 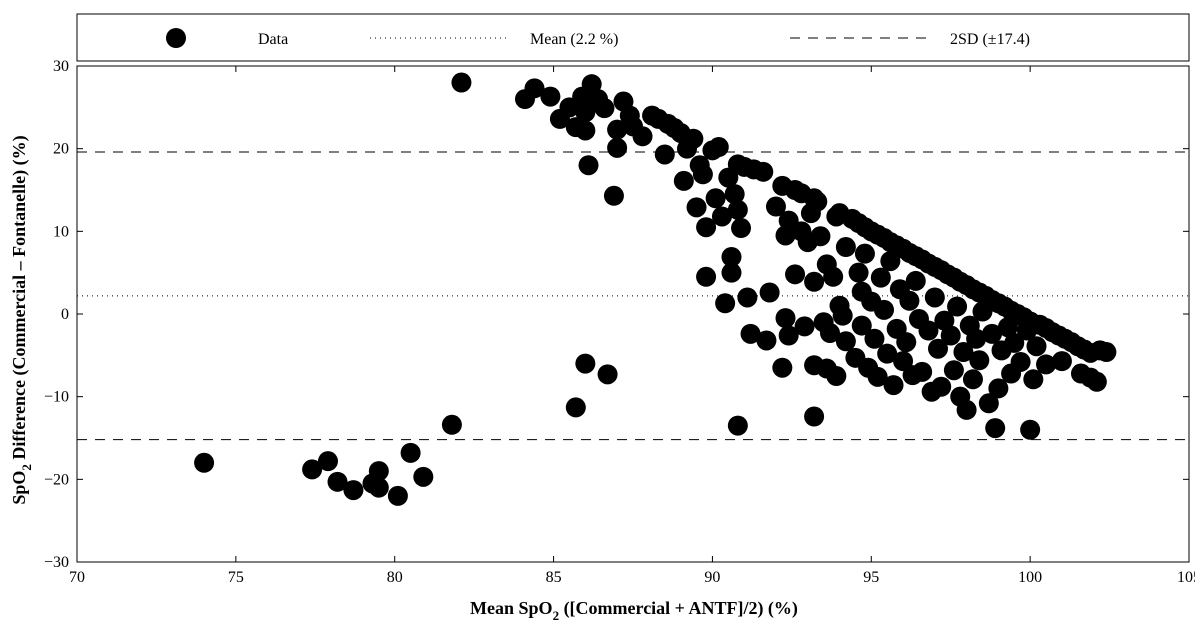 I want to click on y-tick-label: −30, so click(x=56, y=562).